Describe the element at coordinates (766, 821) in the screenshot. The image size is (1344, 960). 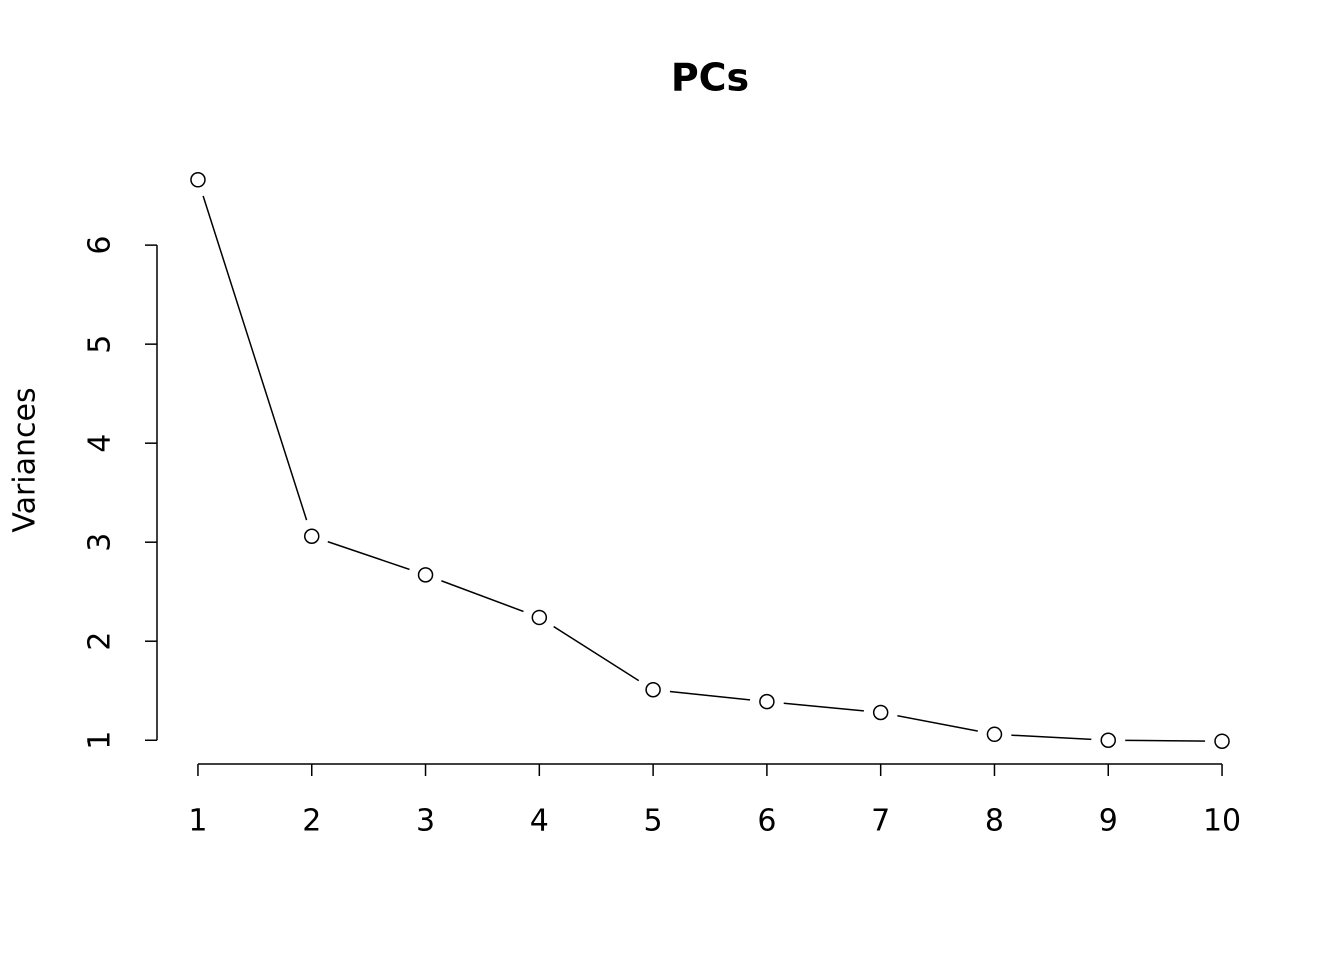
I see `x-tick-label: 6` at that location.